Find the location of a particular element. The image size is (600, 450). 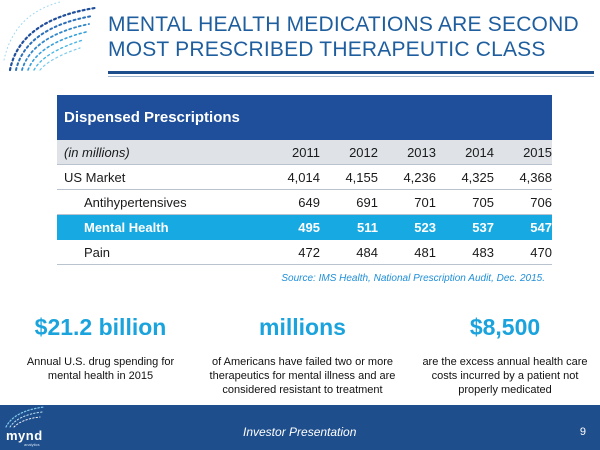

table-header-row: (in millions) 2011 2012 2013 2014 2015 is located at coordinates (304, 152).